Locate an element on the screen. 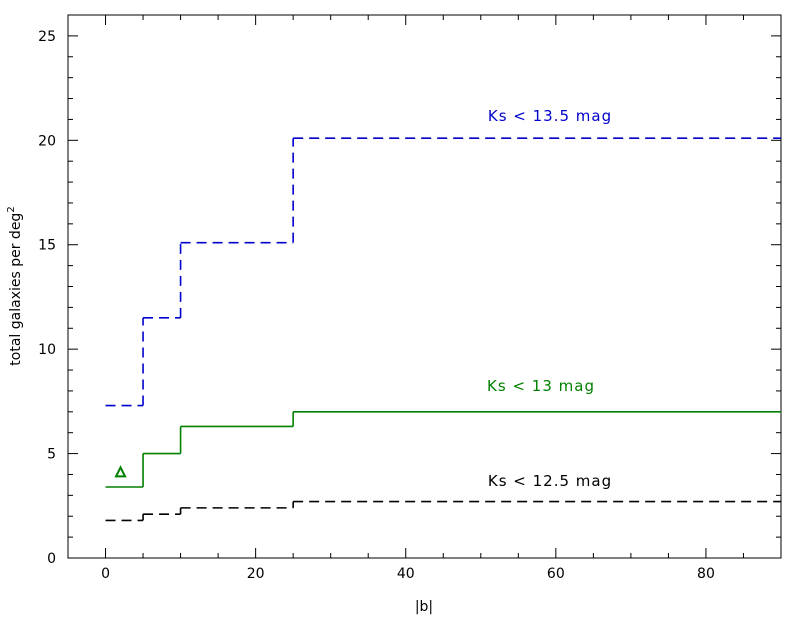  x-tick-label: 40 is located at coordinates (406, 574).